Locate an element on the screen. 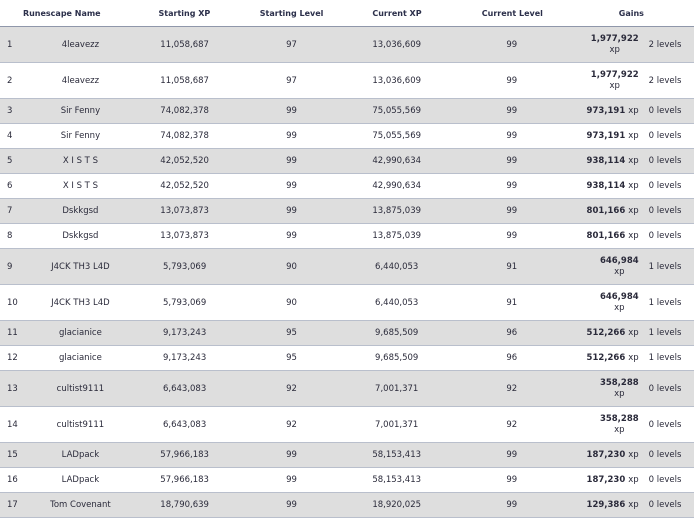 The image size is (694, 525). gain-xp: 129,386 xp is located at coordinates (605, 505).